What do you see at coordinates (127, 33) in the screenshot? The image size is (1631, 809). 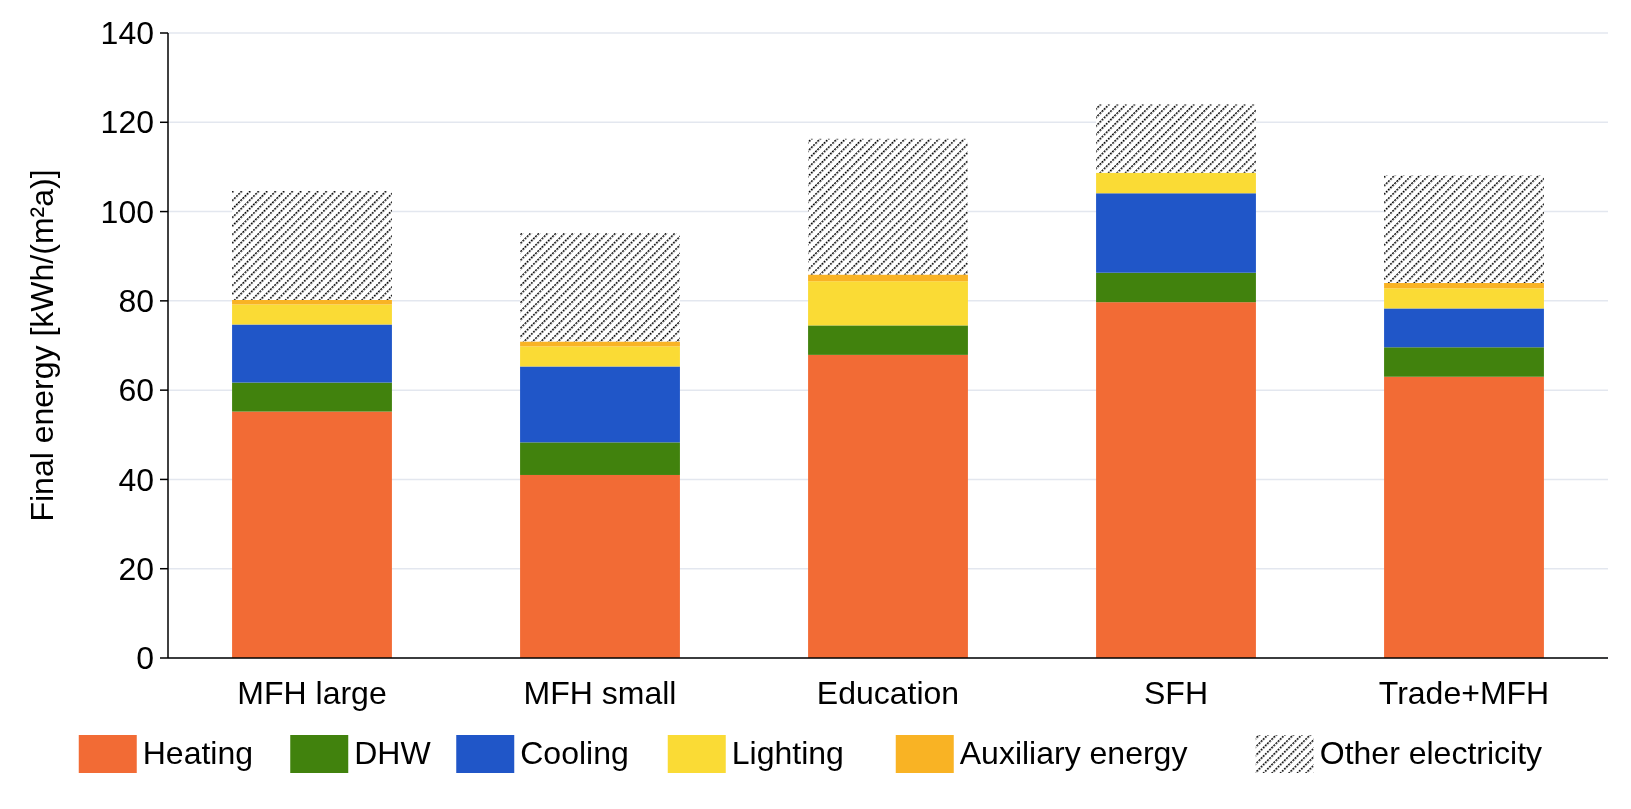 I see `y-tick-label: 140` at bounding box center [127, 33].